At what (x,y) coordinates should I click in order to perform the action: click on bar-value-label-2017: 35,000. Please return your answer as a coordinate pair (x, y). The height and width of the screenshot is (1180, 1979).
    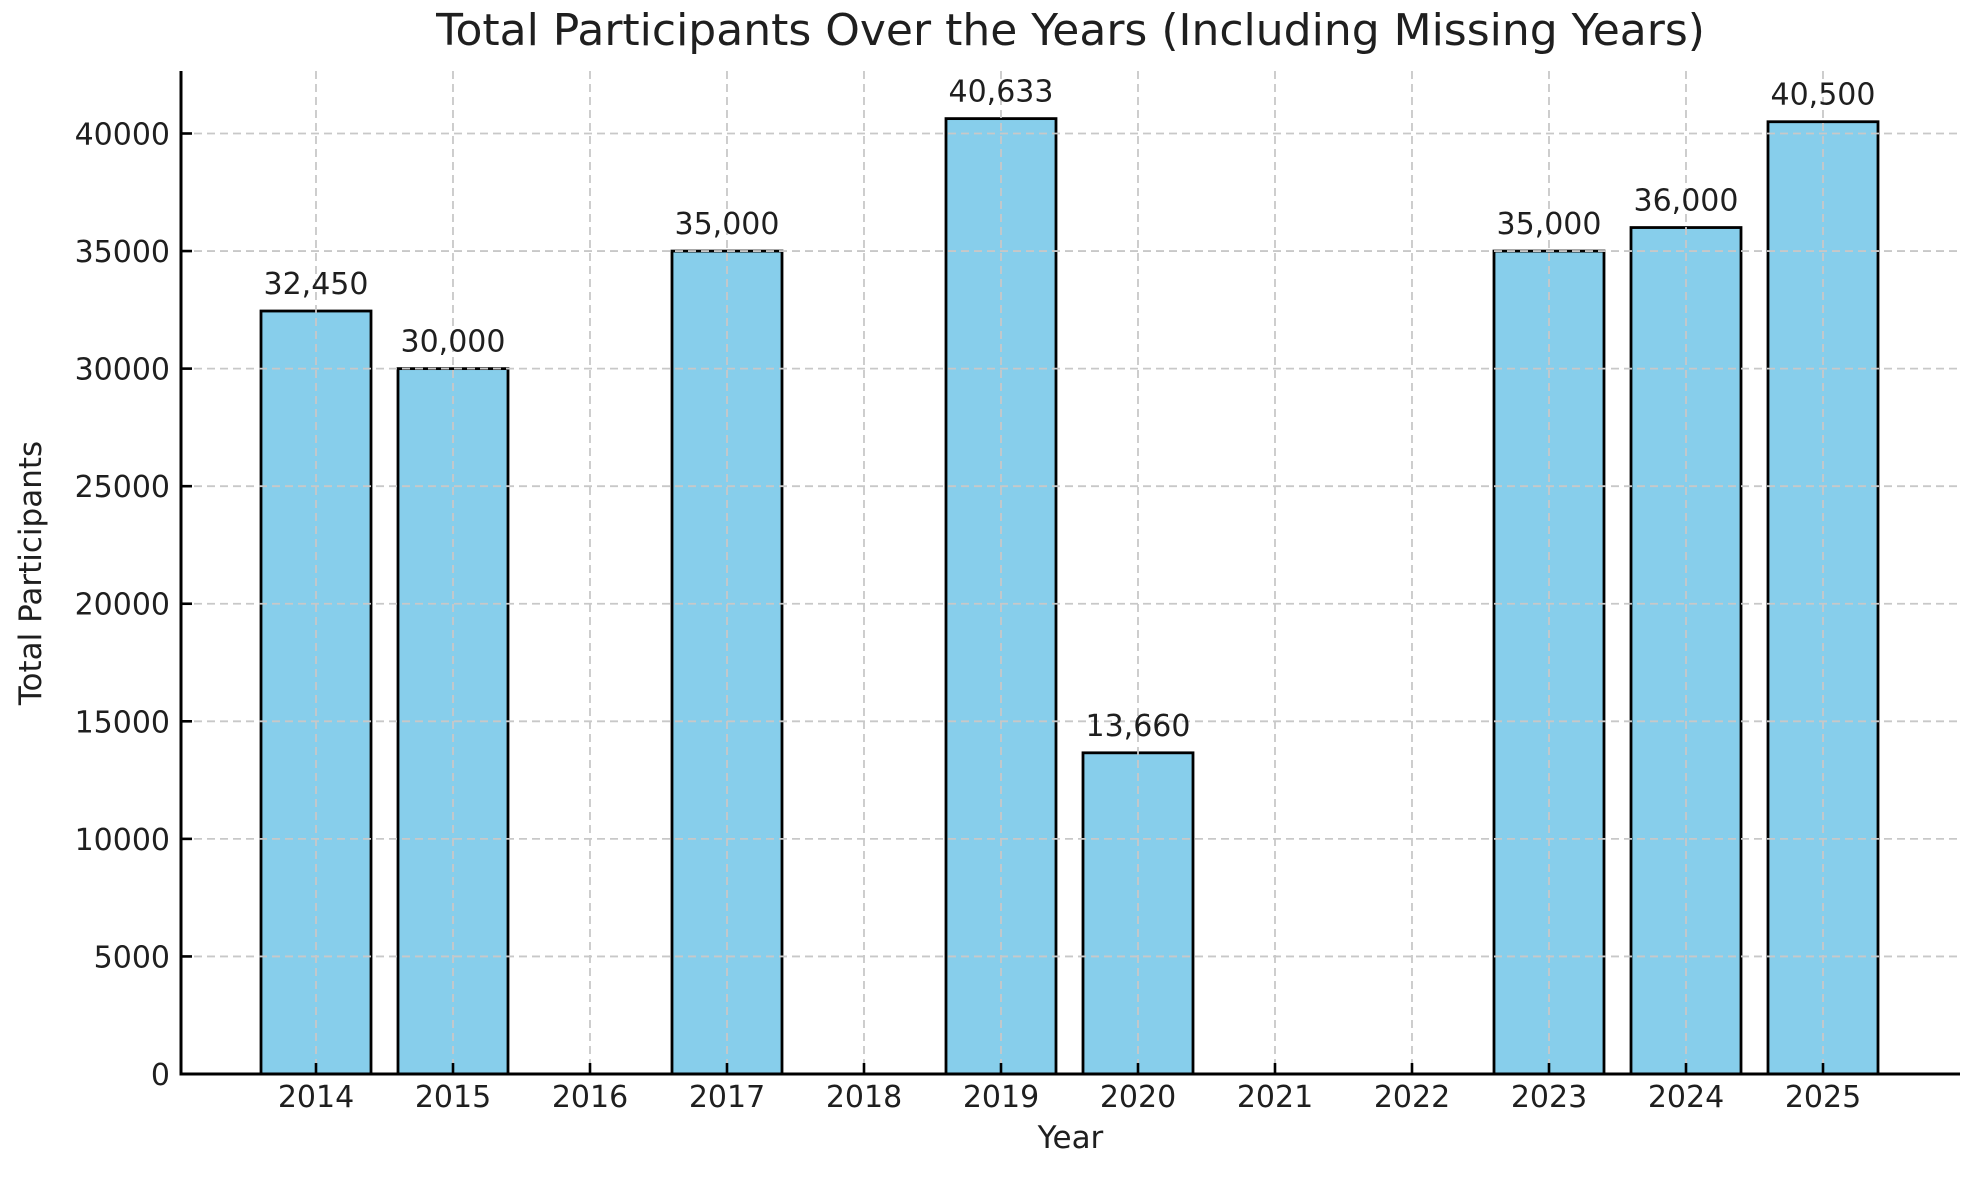
    Looking at the image, I should click on (727, 224).